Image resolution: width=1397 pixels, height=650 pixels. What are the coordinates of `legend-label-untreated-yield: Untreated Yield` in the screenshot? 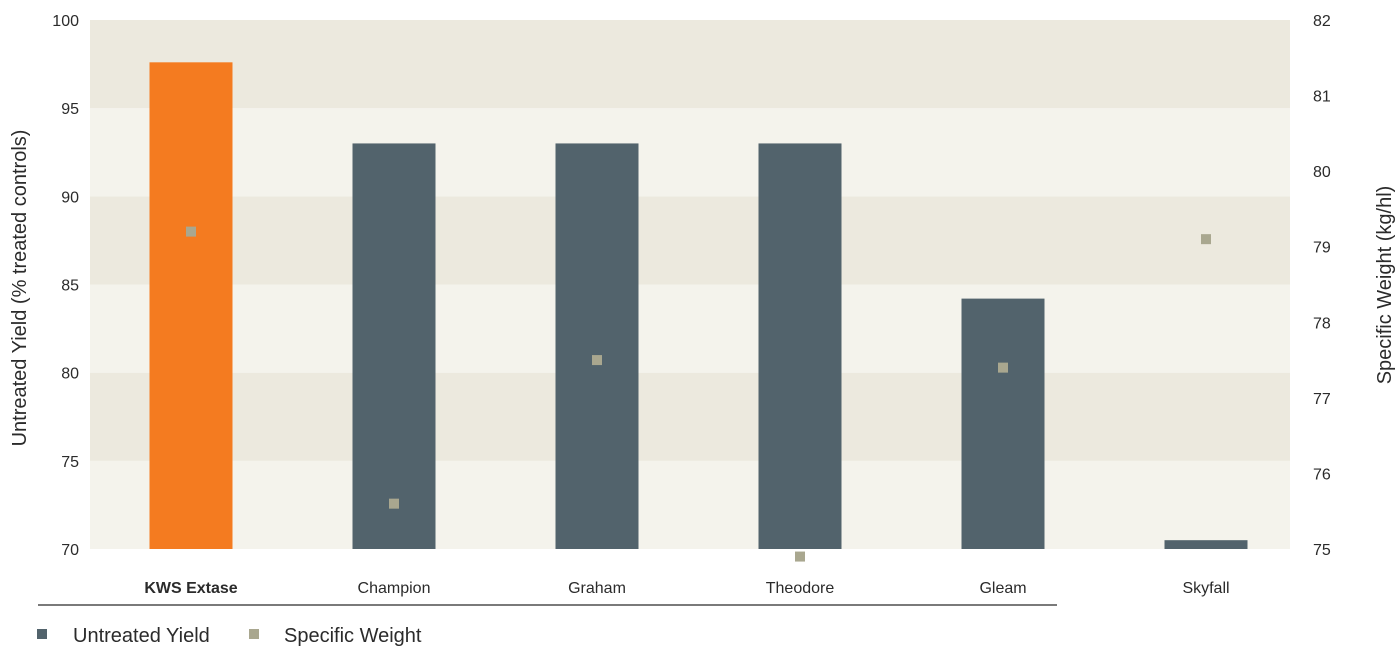 It's located at (141, 636).